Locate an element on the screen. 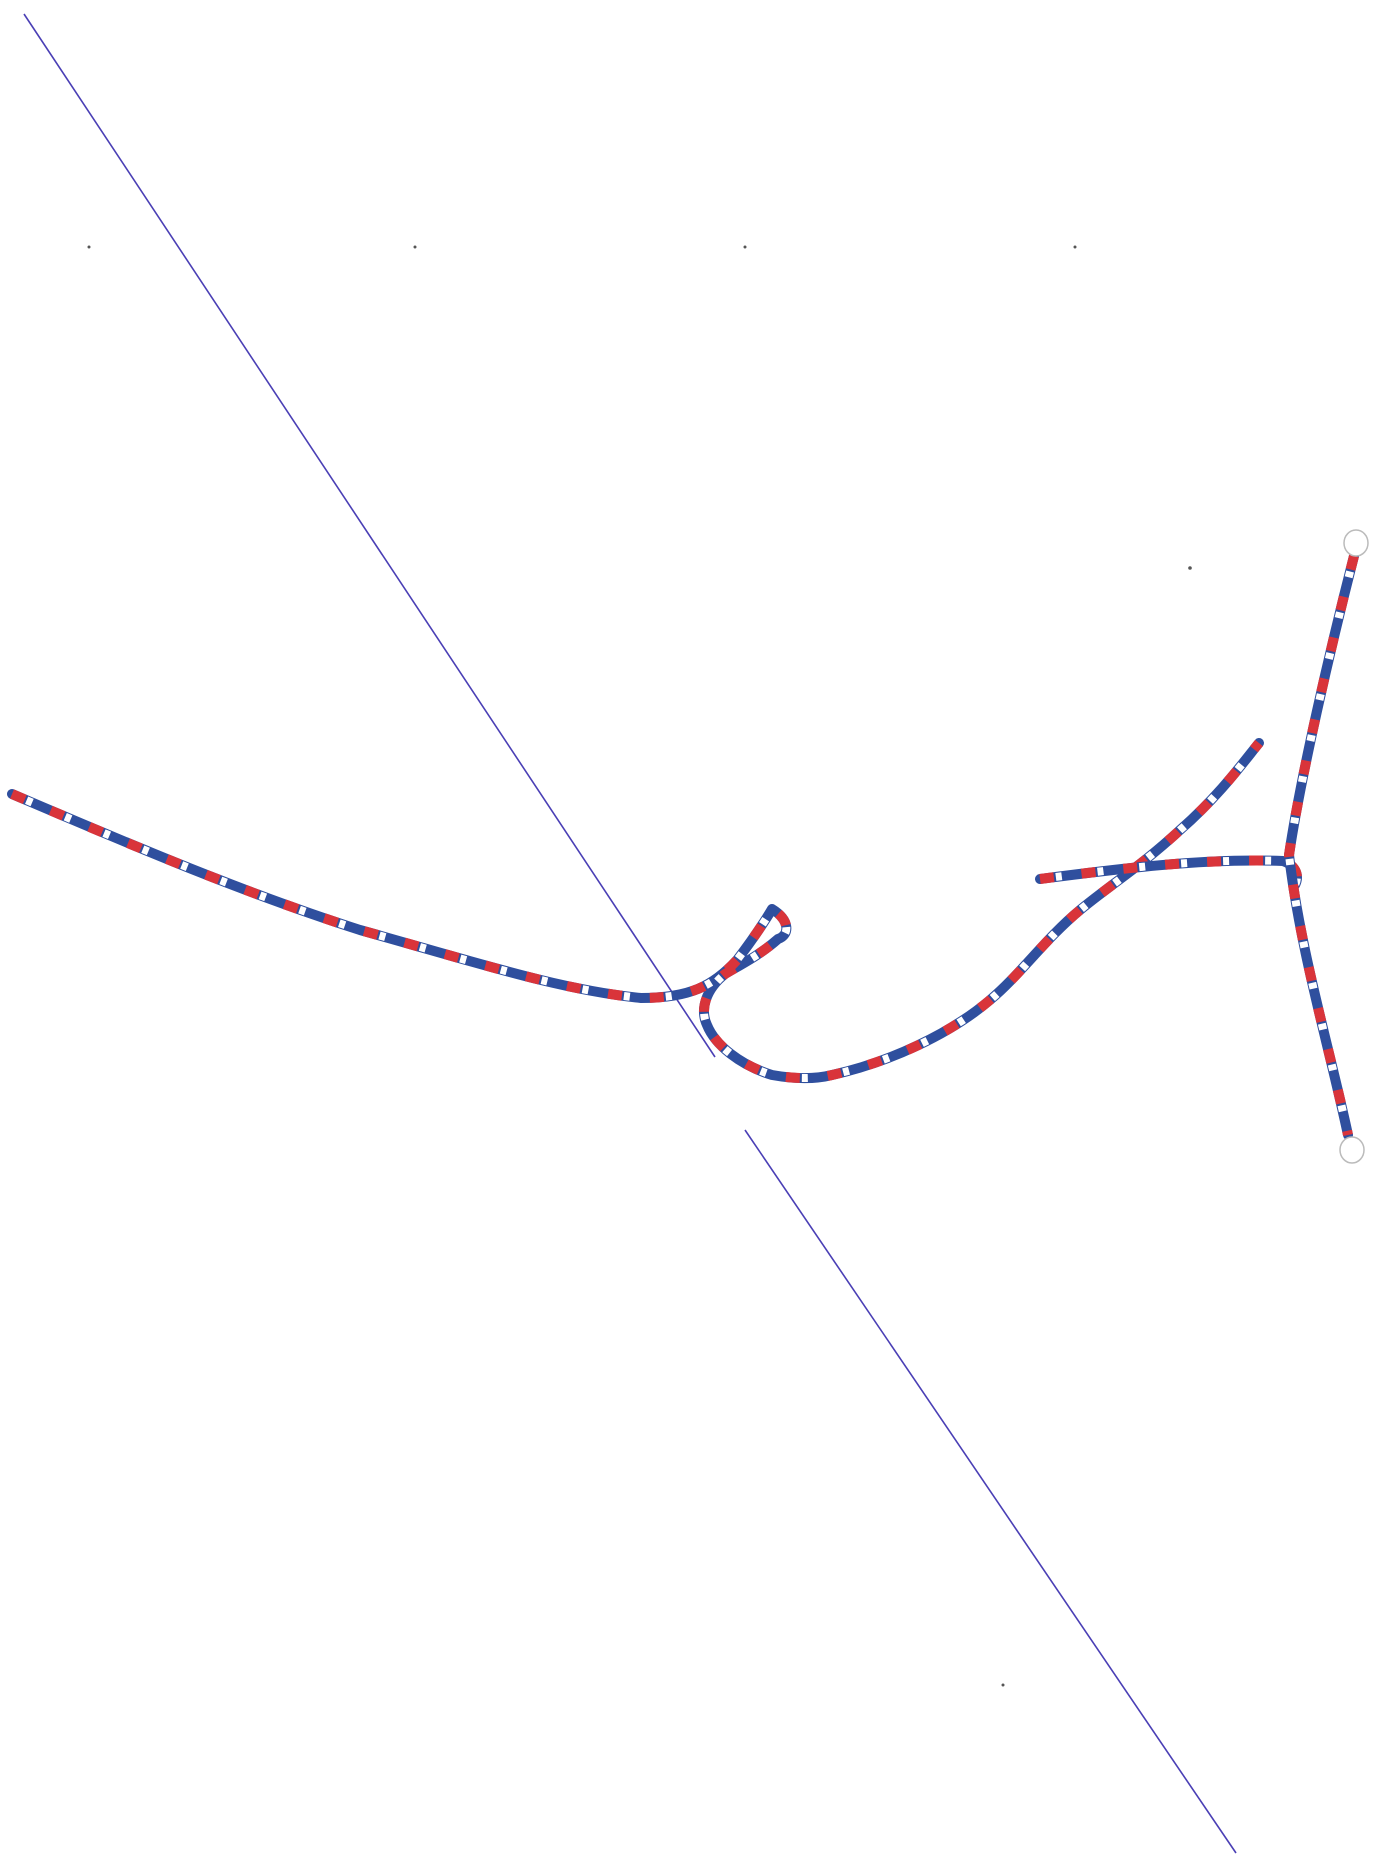 Image resolution: width=1378 pixels, height=1868 pixels. diagonal-line is located at coordinates (990, 1491).